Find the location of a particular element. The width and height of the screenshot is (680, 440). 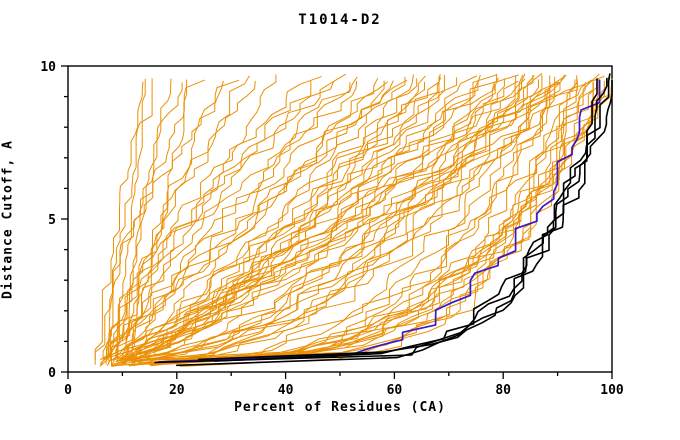

x-axis-label: Percent of Residues (CA) is located at coordinates (340, 407).